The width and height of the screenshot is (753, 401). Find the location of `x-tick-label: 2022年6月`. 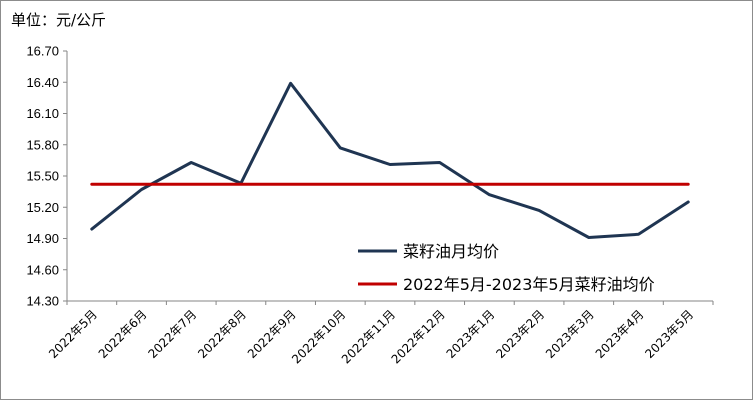

x-tick-label: 2022年6月 is located at coordinates (123, 334).